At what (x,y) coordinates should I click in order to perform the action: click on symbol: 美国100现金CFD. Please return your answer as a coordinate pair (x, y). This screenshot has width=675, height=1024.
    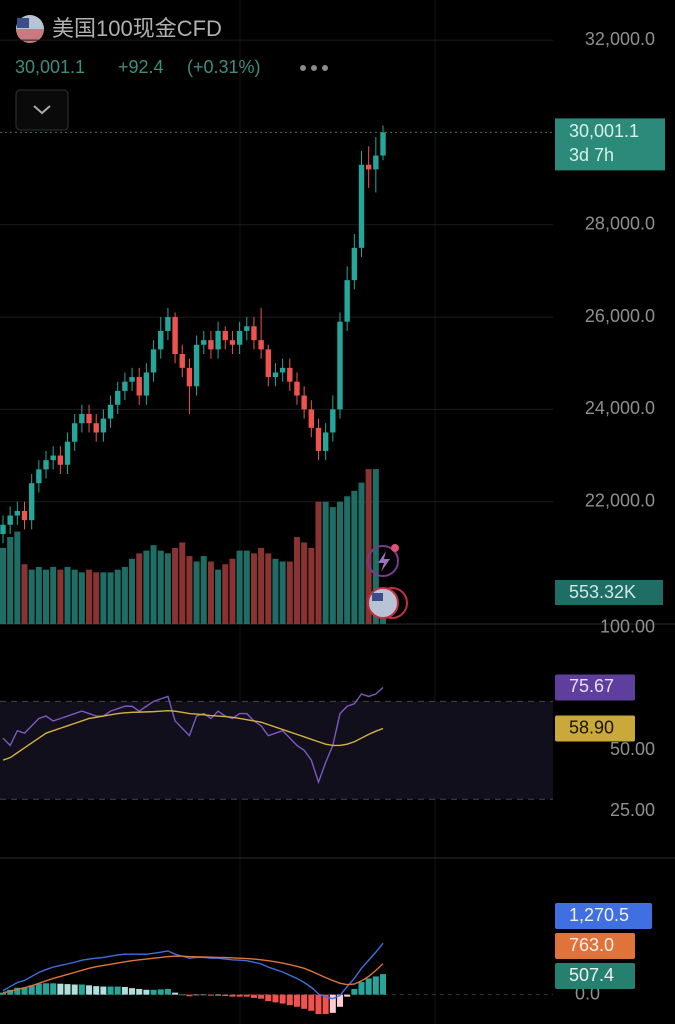
    Looking at the image, I should click on (137, 28).